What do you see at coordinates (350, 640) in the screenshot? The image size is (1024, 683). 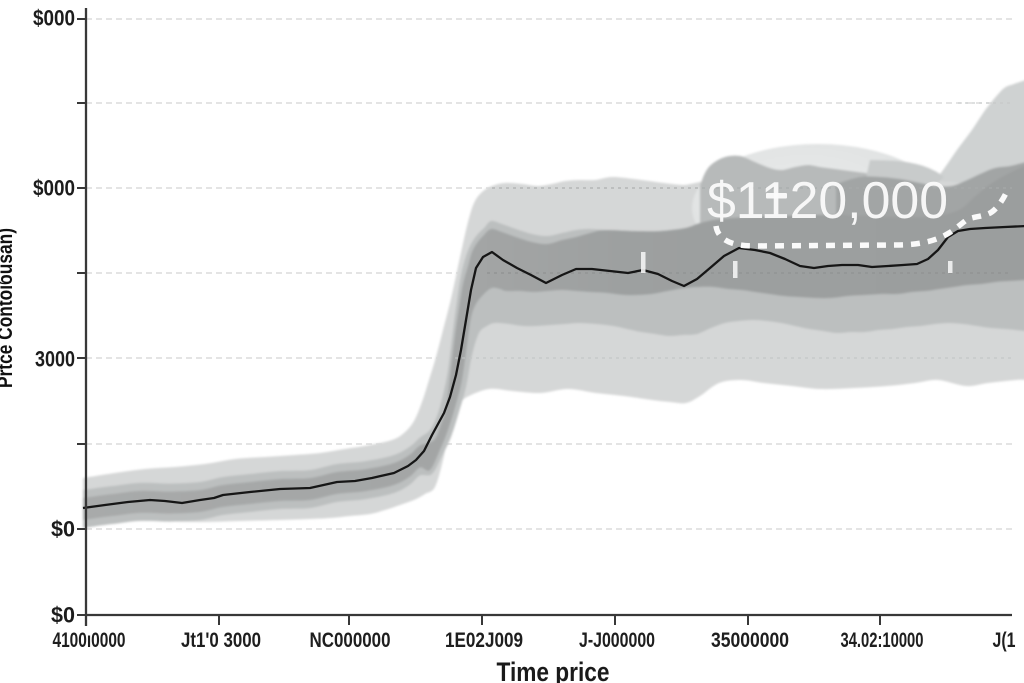 I see `svg-text: NC000000` at bounding box center [350, 640].